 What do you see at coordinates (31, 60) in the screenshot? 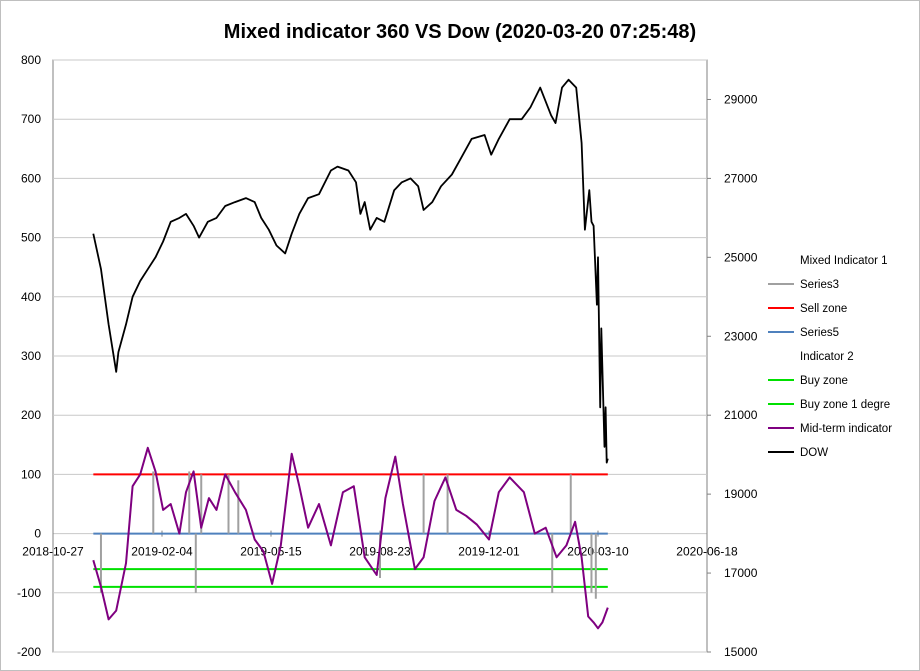
I see `left-tick-label: 800` at bounding box center [31, 60].